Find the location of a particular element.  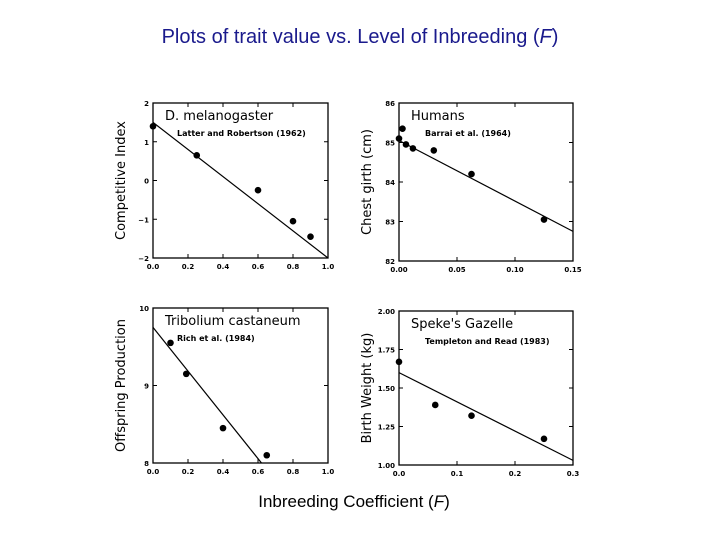

y-tick-label: 1.75 is located at coordinates (386, 351).